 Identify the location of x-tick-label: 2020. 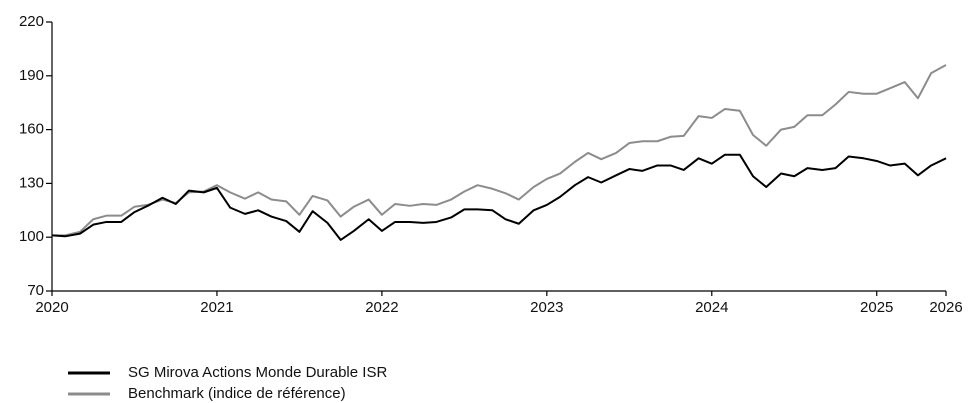
(51, 307).